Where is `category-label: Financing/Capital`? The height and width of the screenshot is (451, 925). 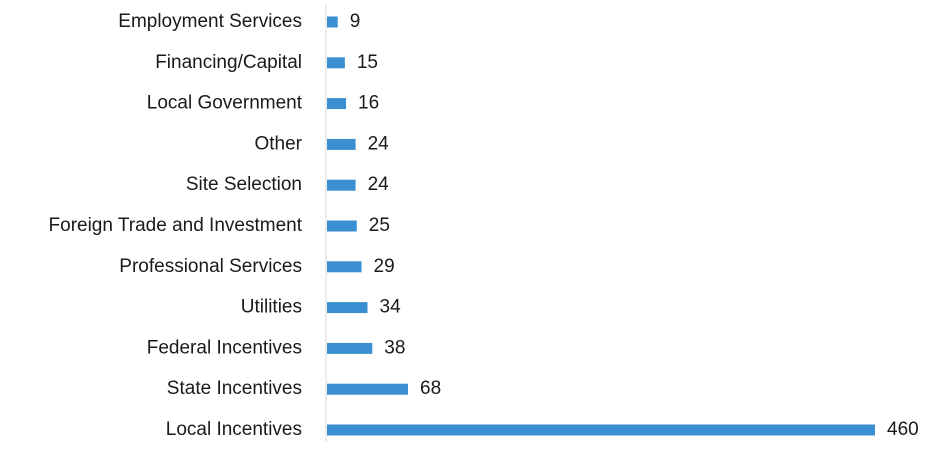
category-label: Financing/Capital is located at coordinates (228, 62).